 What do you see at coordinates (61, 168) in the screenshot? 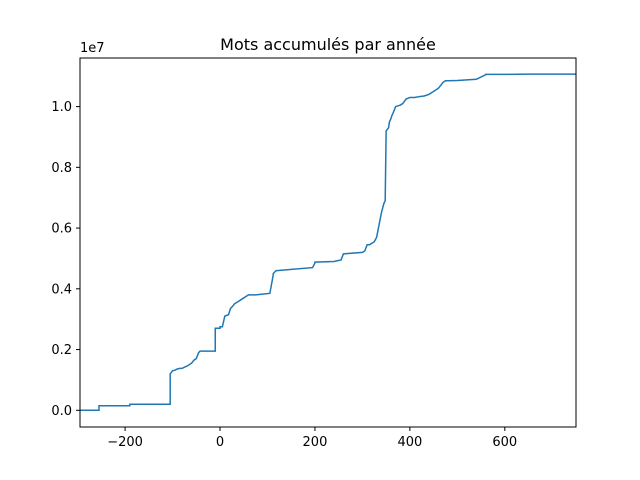
I see `y-tick-label: 0.8` at bounding box center [61, 168].